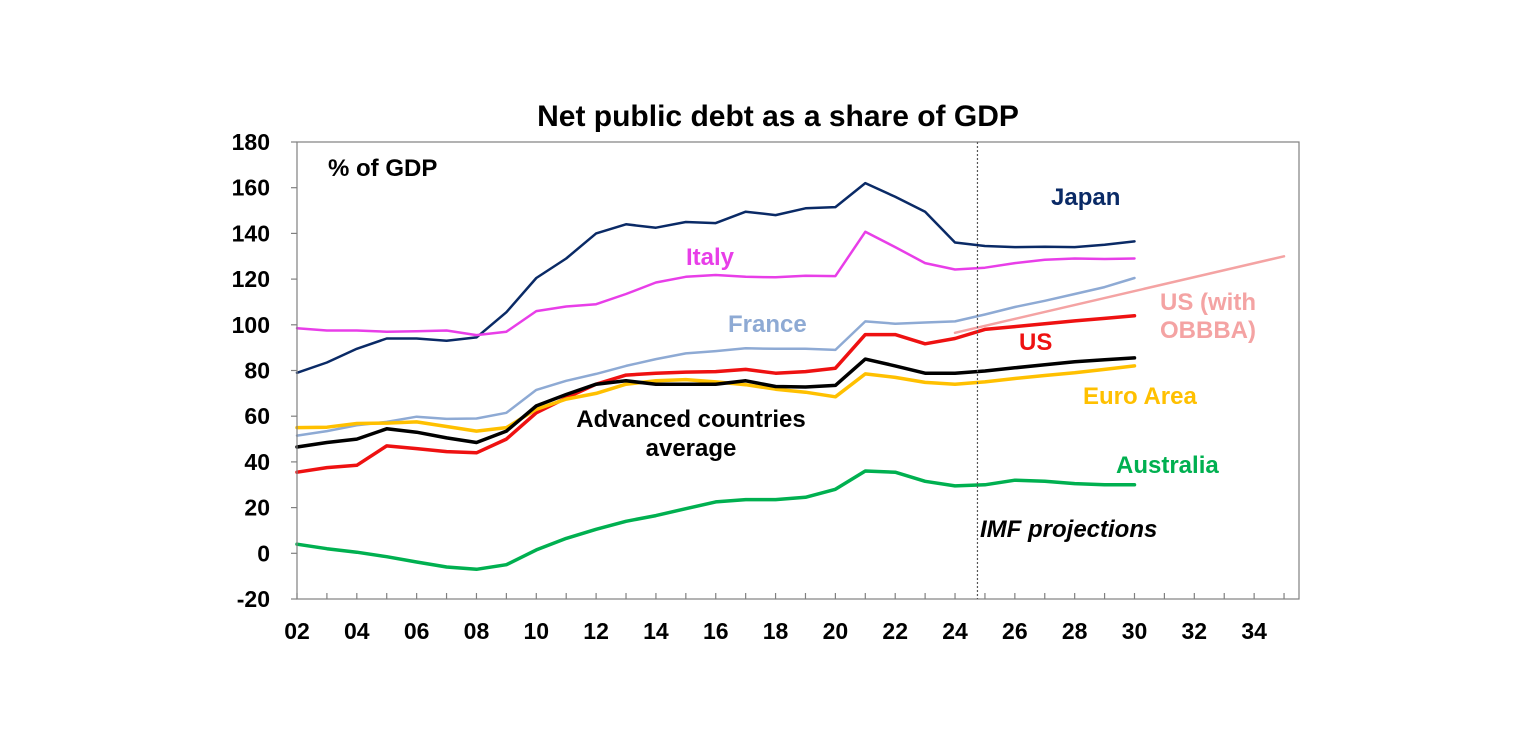  Describe the element at coordinates (1075, 631) in the screenshot. I see `x-tick-label: 28` at that location.